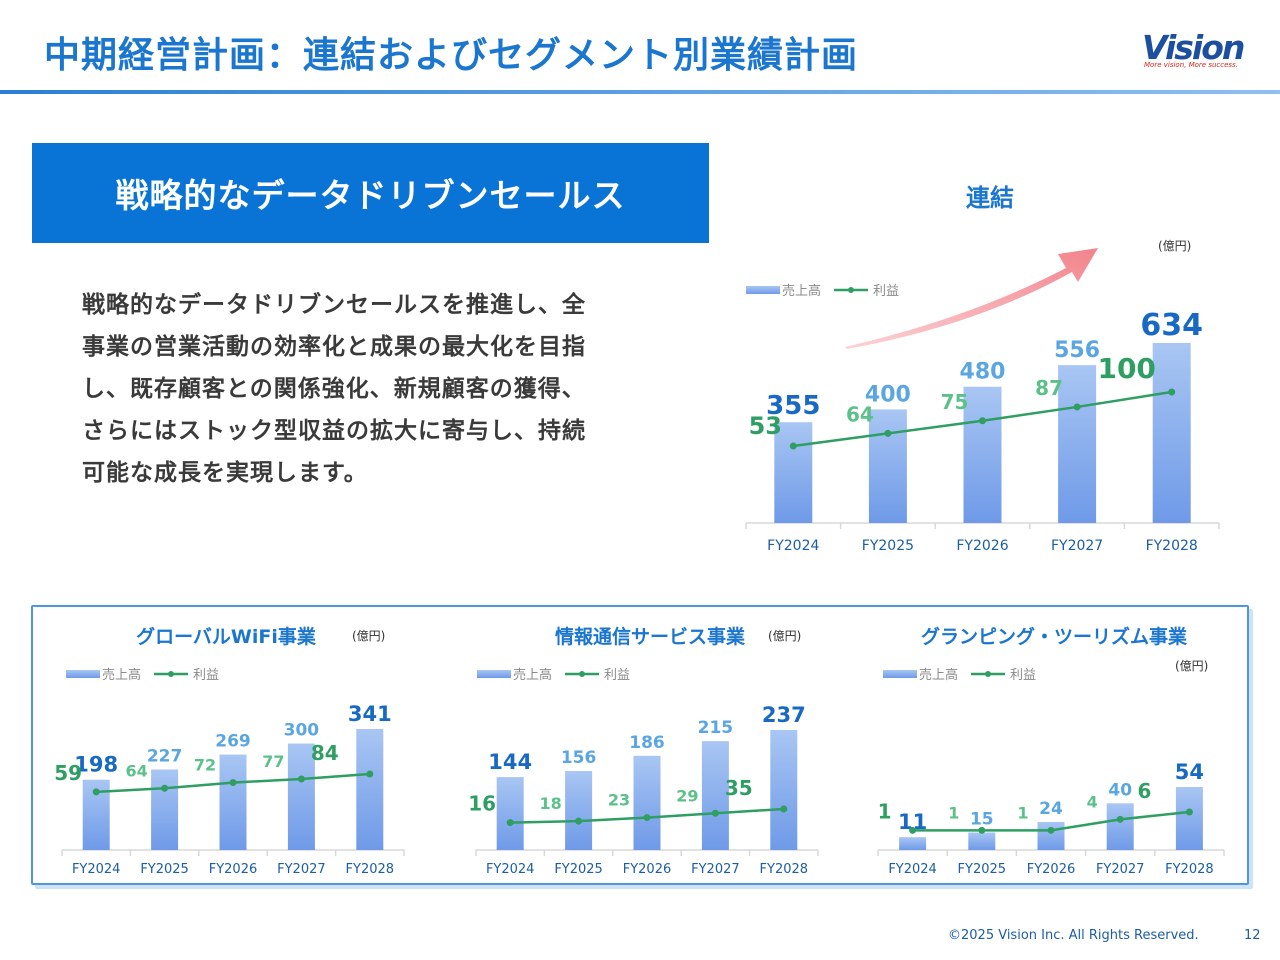 The image size is (1280, 960). I want to click on info-x-tick-label: FY2028, so click(784, 869).